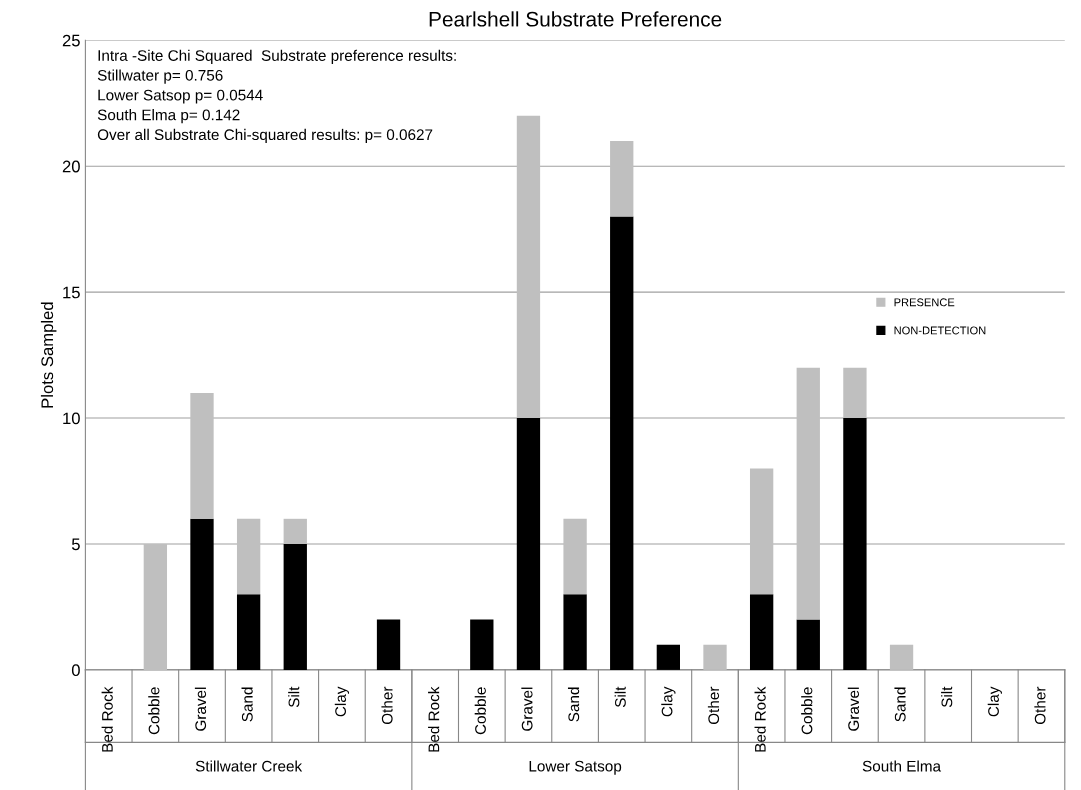 The image size is (1081, 790). I want to click on text: Stillwater Creek, so click(249, 766).